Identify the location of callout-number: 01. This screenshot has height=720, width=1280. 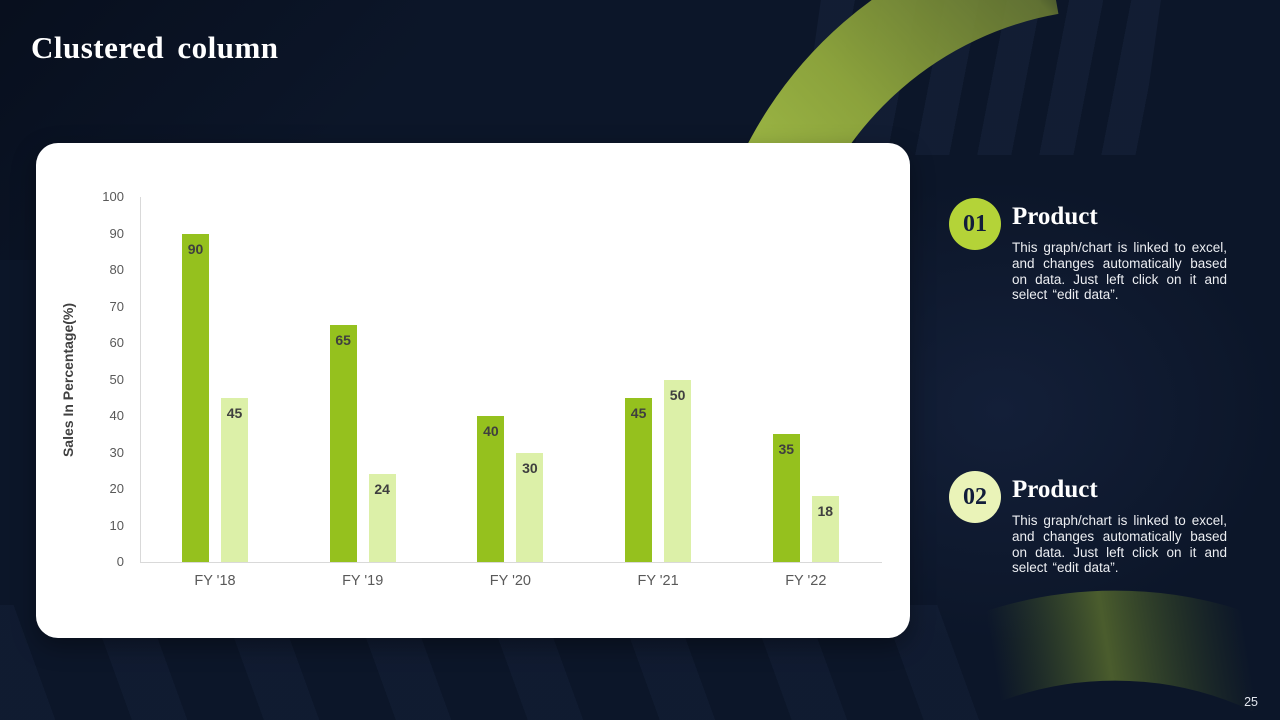
(975, 223).